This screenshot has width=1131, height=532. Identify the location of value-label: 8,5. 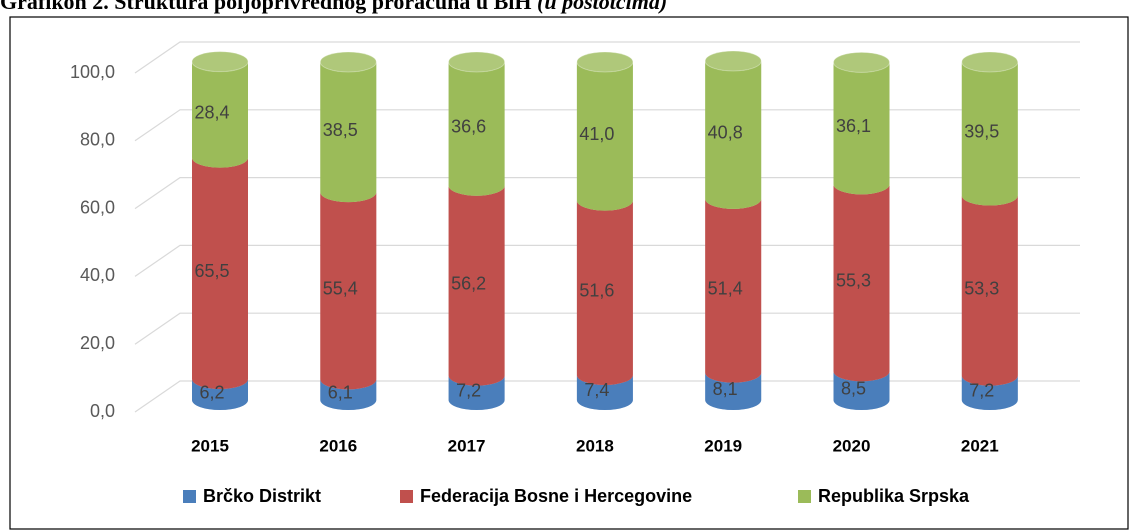
(853, 388).